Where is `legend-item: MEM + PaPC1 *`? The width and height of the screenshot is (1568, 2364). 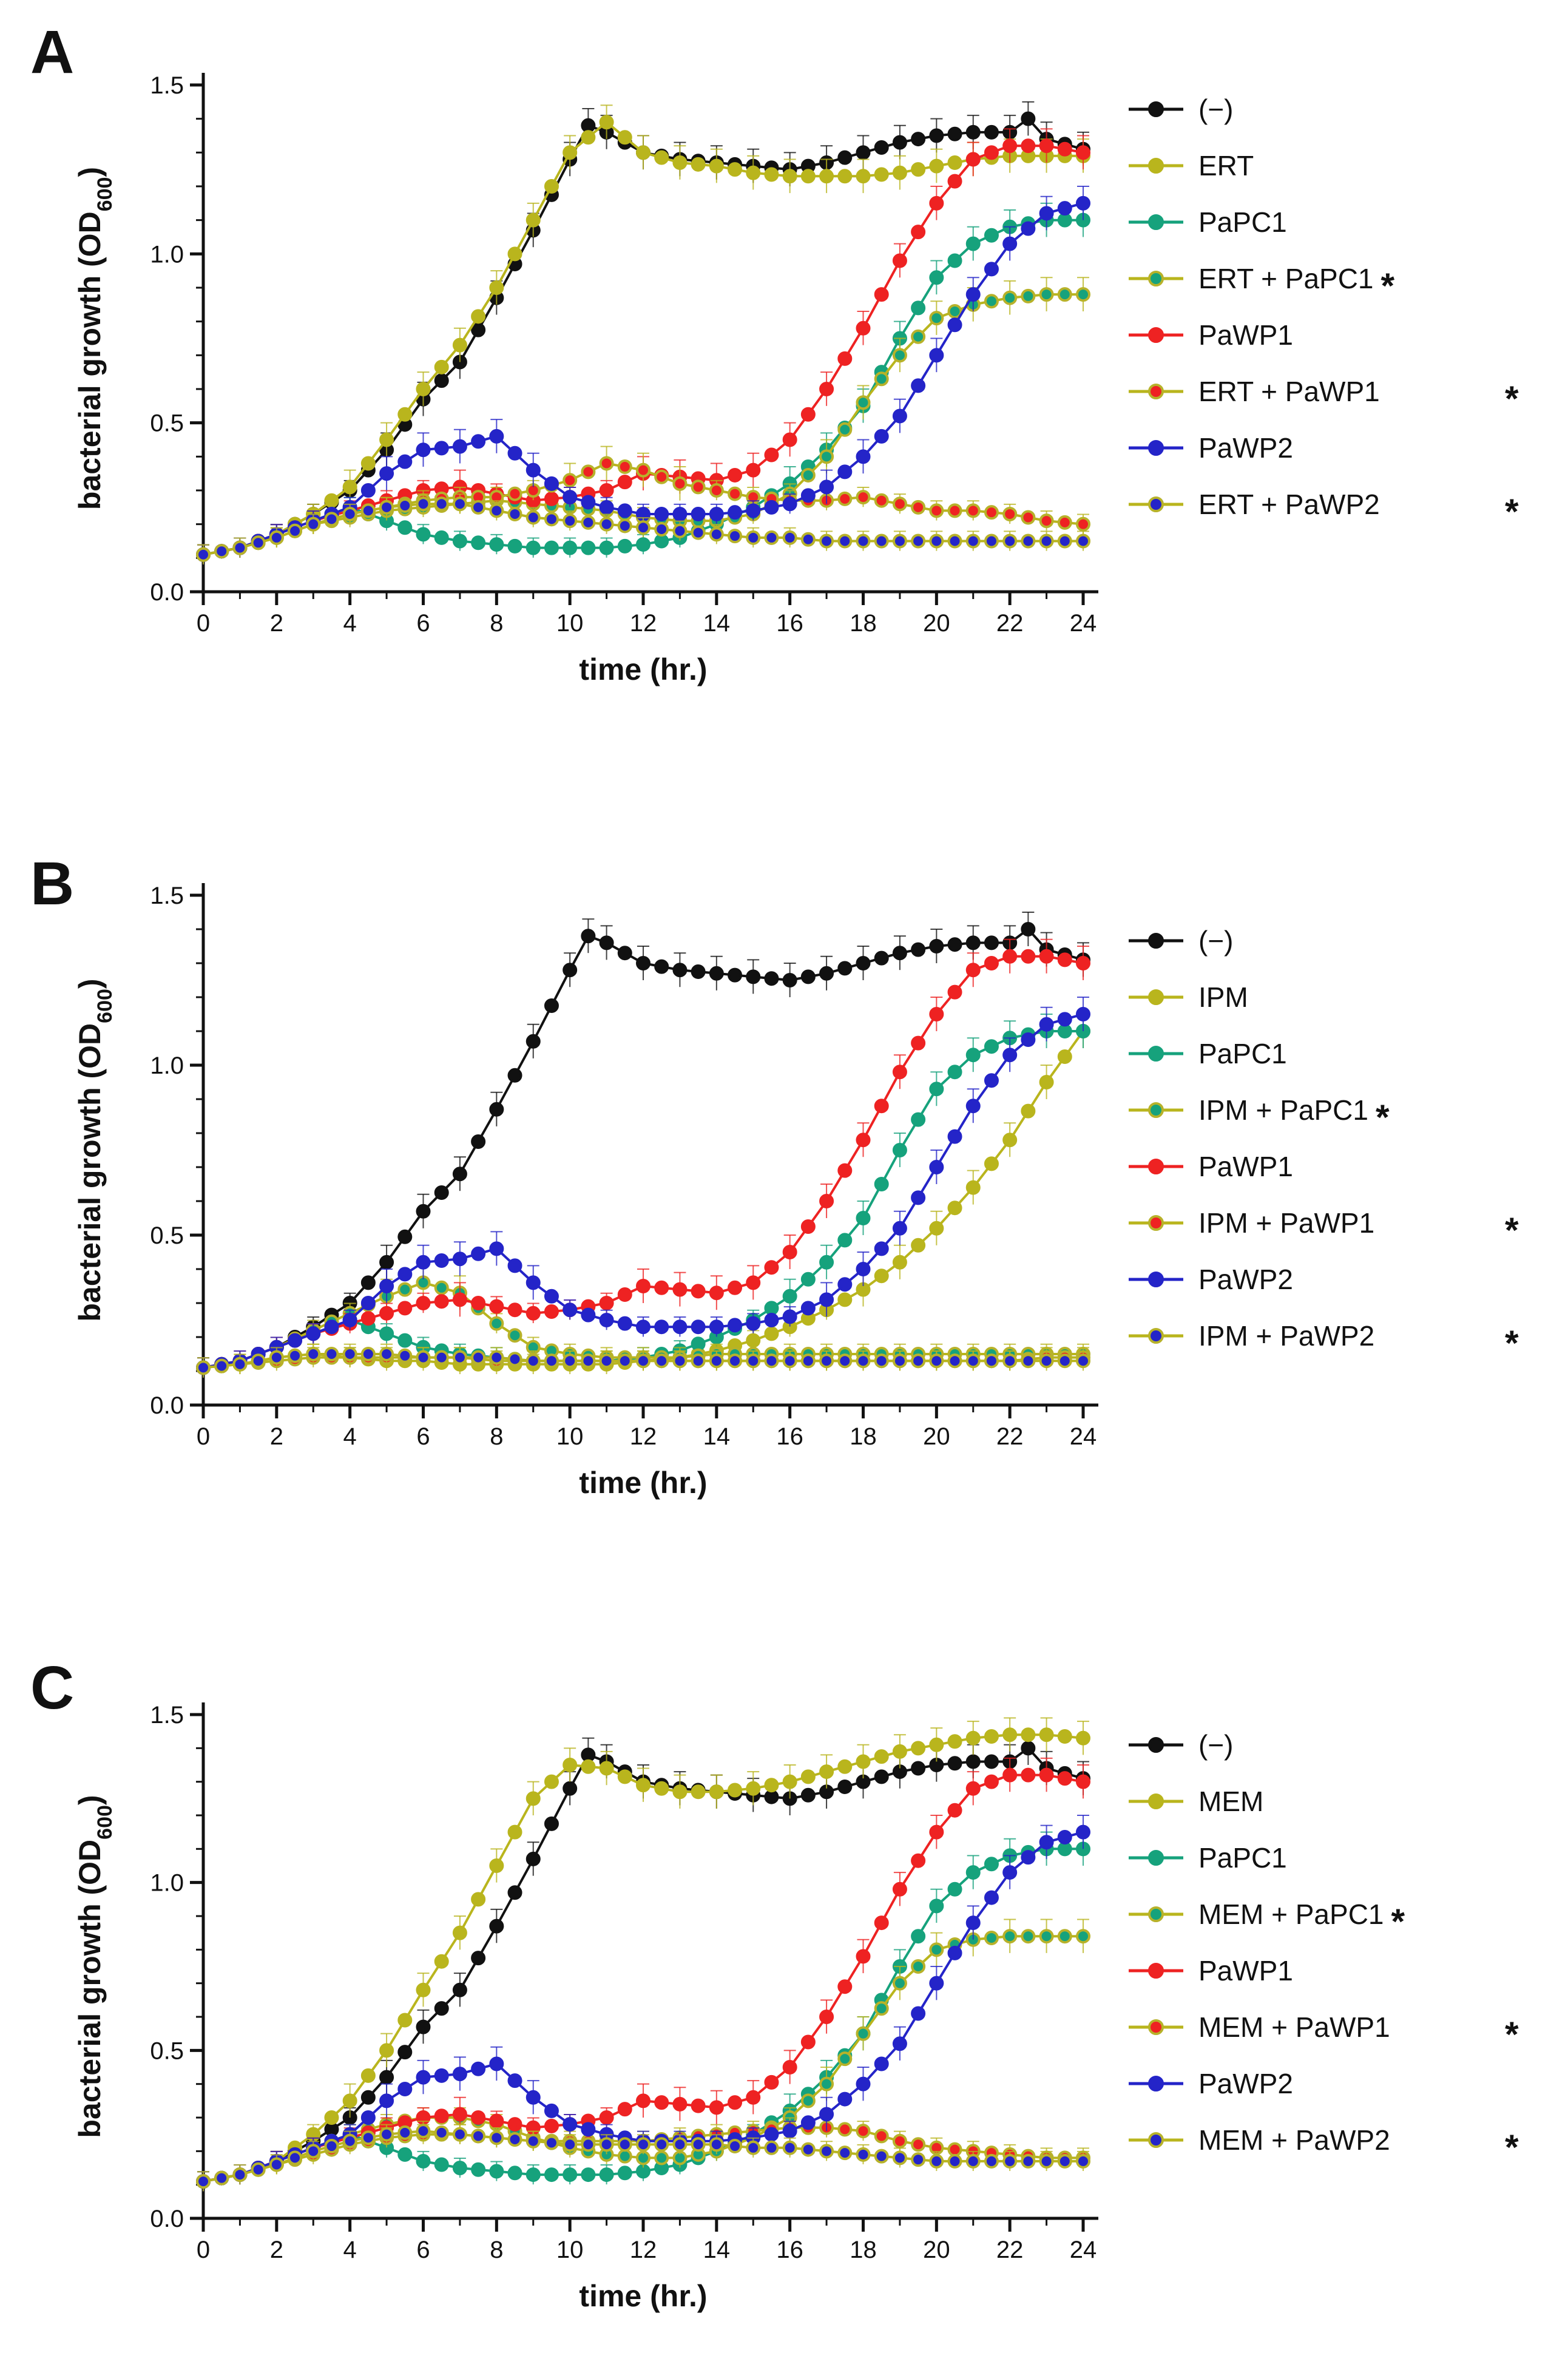
legend-item: MEM + PaPC1 * is located at coordinates (1267, 1920).